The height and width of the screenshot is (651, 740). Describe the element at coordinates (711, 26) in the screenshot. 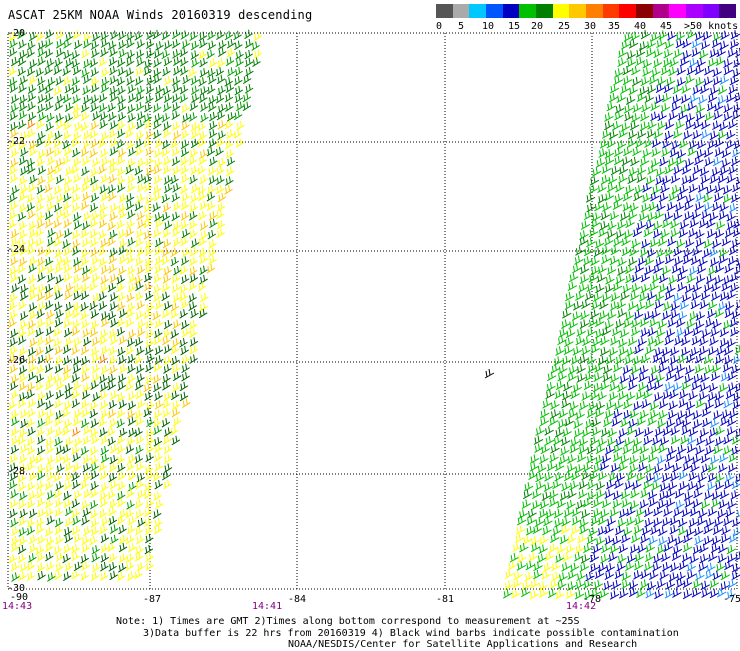

I see `legend-label: >50 knots` at that location.